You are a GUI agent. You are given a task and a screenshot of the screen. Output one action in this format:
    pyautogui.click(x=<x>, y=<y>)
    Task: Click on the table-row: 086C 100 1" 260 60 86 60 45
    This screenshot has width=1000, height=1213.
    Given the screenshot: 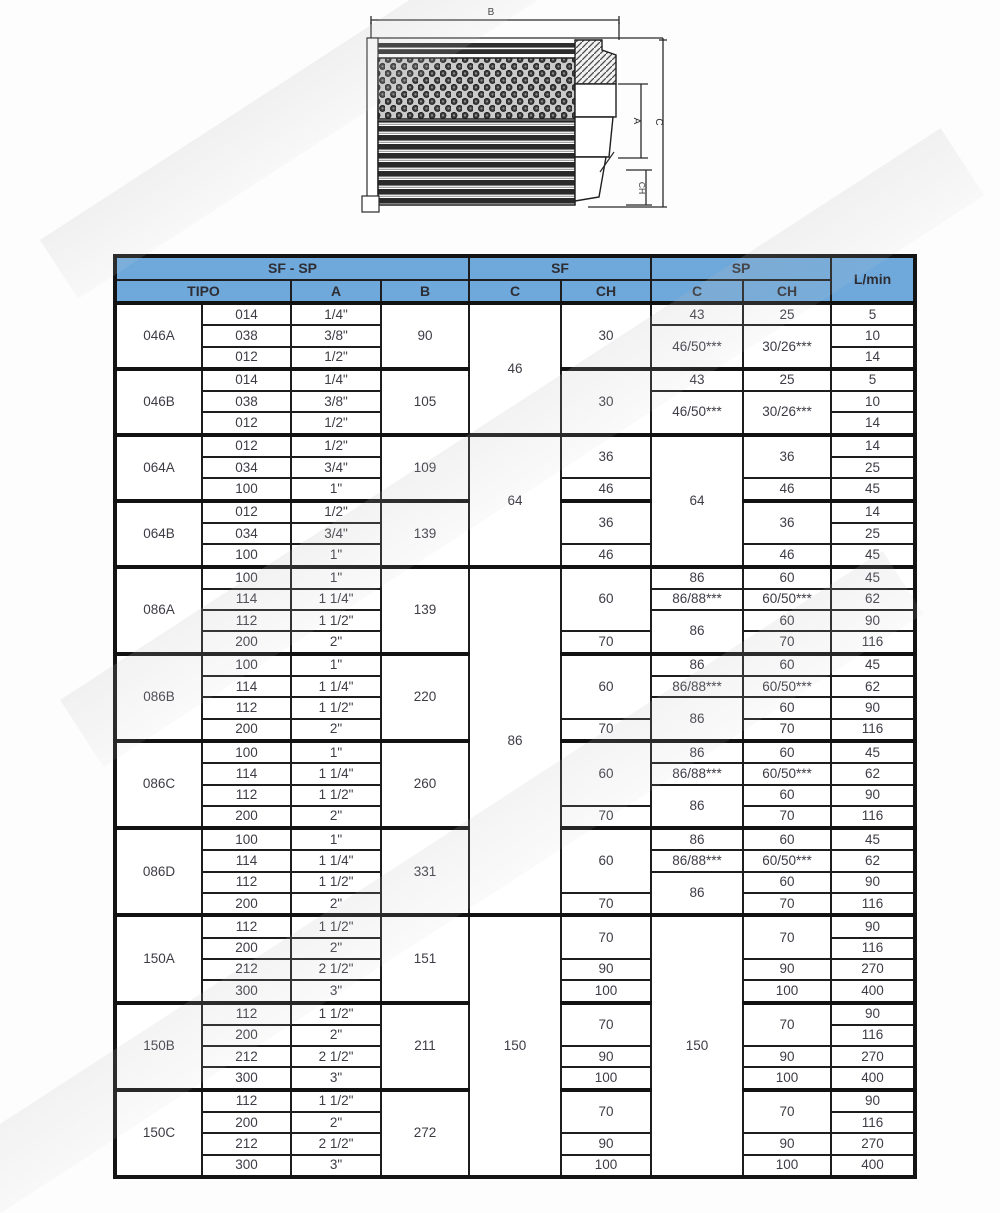 What is the action you would take?
    pyautogui.click(x=515, y=784)
    